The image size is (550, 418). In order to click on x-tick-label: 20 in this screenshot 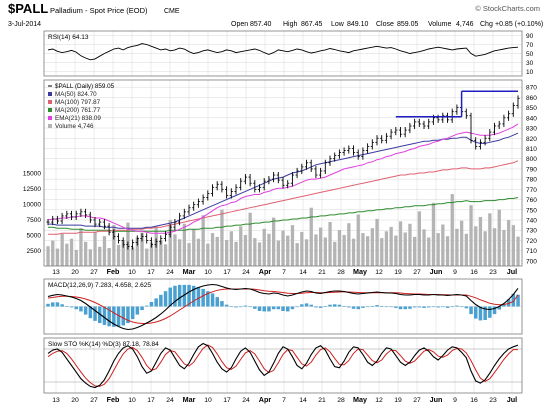, I will do `click(75, 272)`.